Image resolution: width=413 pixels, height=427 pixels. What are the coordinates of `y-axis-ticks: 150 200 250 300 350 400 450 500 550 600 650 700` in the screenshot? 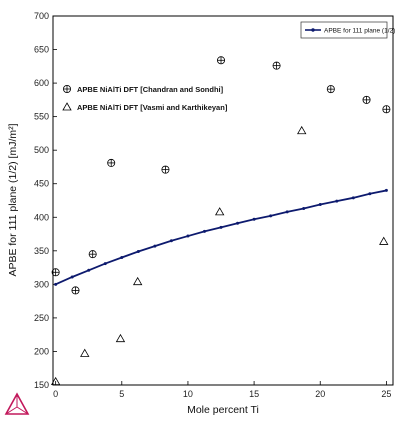 It's located at (45, 200).